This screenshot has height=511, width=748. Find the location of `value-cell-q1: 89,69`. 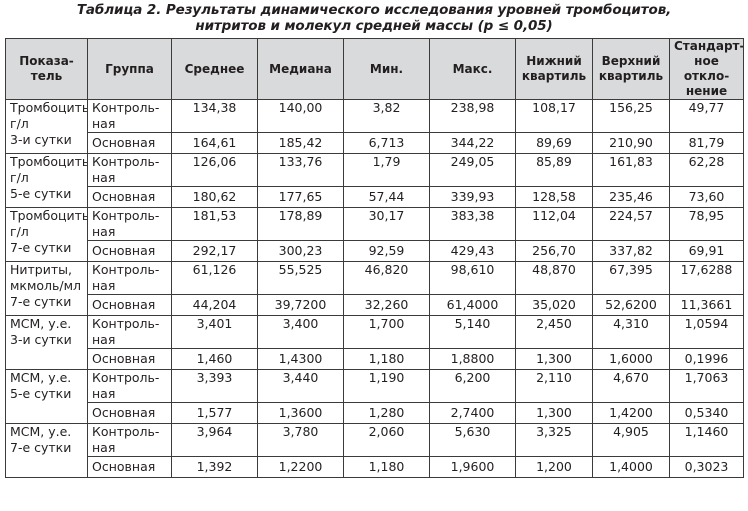

value-cell-q1: 89,69 is located at coordinates (554, 143).